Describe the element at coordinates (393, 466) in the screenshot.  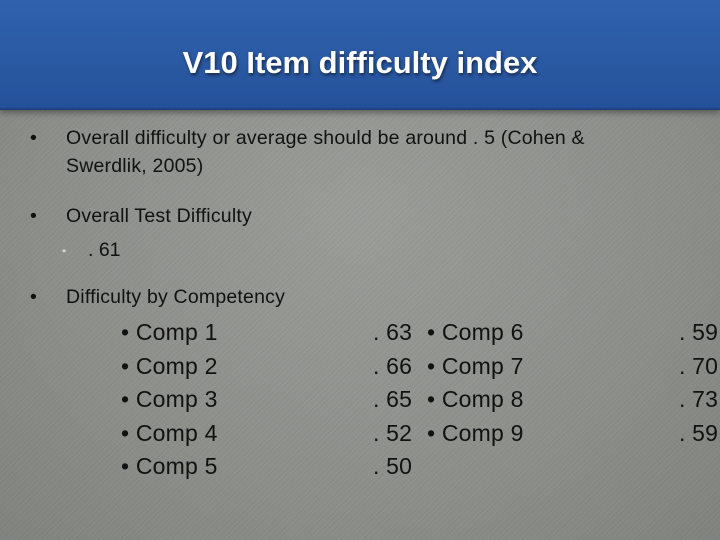
I see `competency-value: . 50` at that location.